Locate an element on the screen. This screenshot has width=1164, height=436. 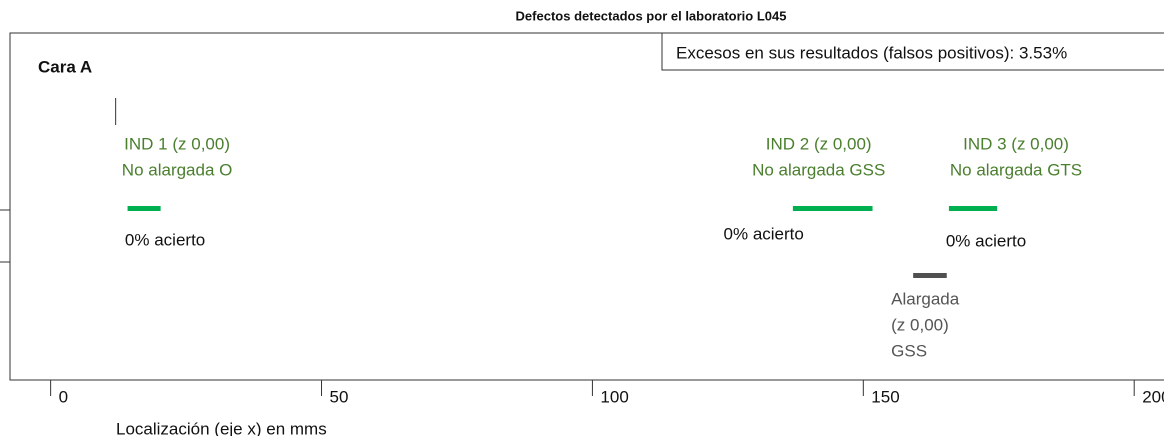
summary-box is located at coordinates (912, 51).